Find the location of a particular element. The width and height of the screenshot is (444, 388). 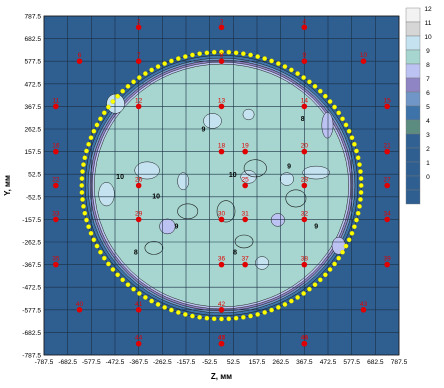

measurement-point-label: 20 is located at coordinates (305, 146).